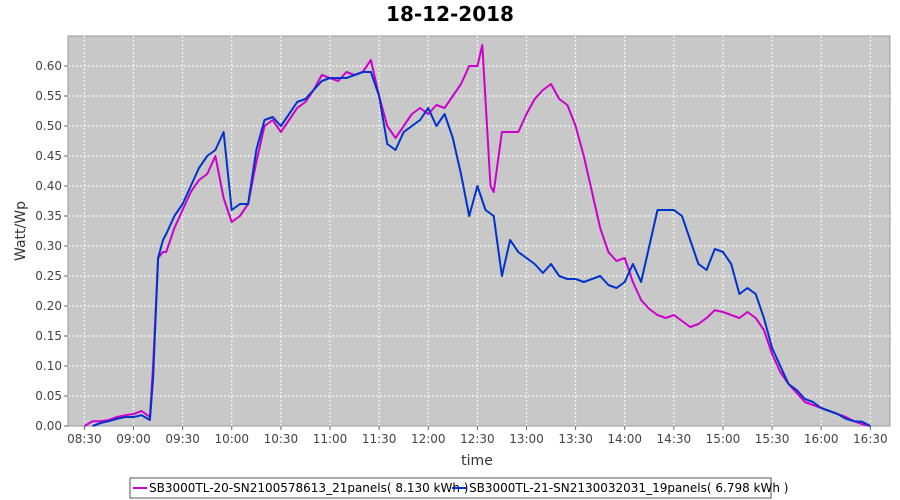  Describe the element at coordinates (48, 396) in the screenshot. I see `y-tick-label: 0.05` at that location.